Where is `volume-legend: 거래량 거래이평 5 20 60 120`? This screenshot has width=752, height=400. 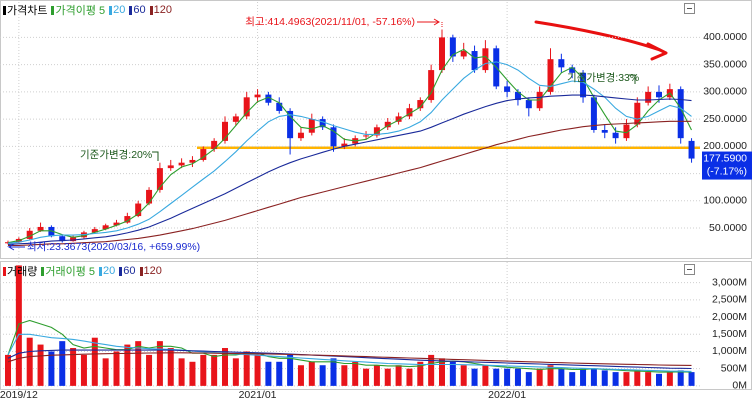
volume-legend: 거래량 거래이평 5 20 60 120 is located at coordinates (82, 271).